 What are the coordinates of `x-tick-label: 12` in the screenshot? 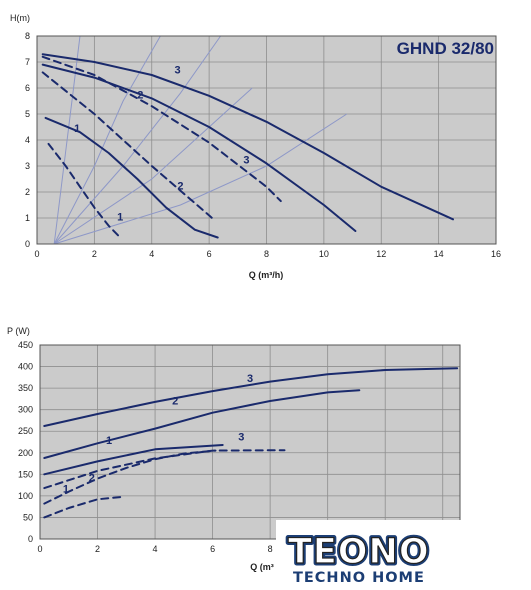 It's located at (381, 254).